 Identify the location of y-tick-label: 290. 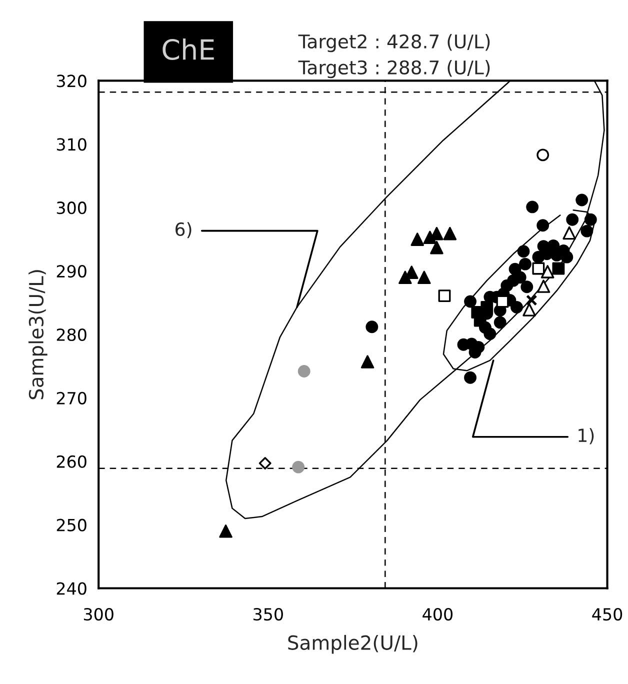
(71, 271).